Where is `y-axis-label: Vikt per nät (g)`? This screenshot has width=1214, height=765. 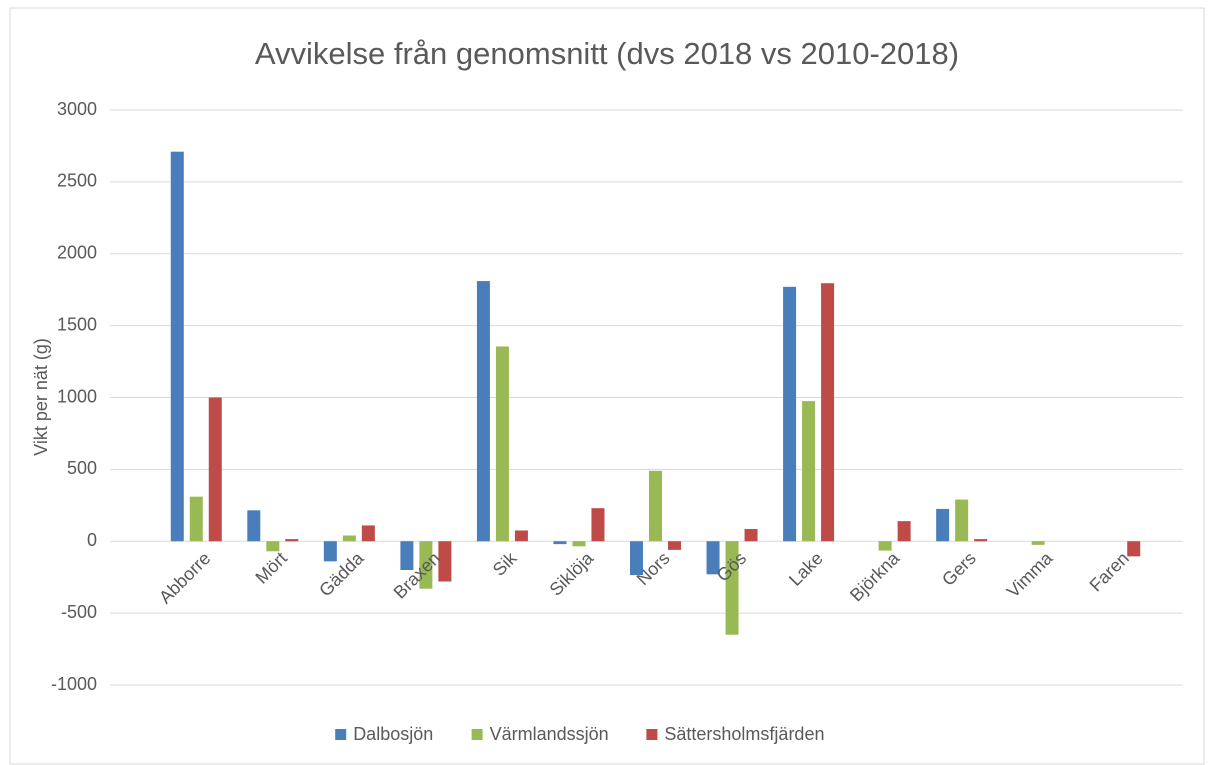
y-axis-label: Vikt per nät (g) is located at coordinates (41, 397).